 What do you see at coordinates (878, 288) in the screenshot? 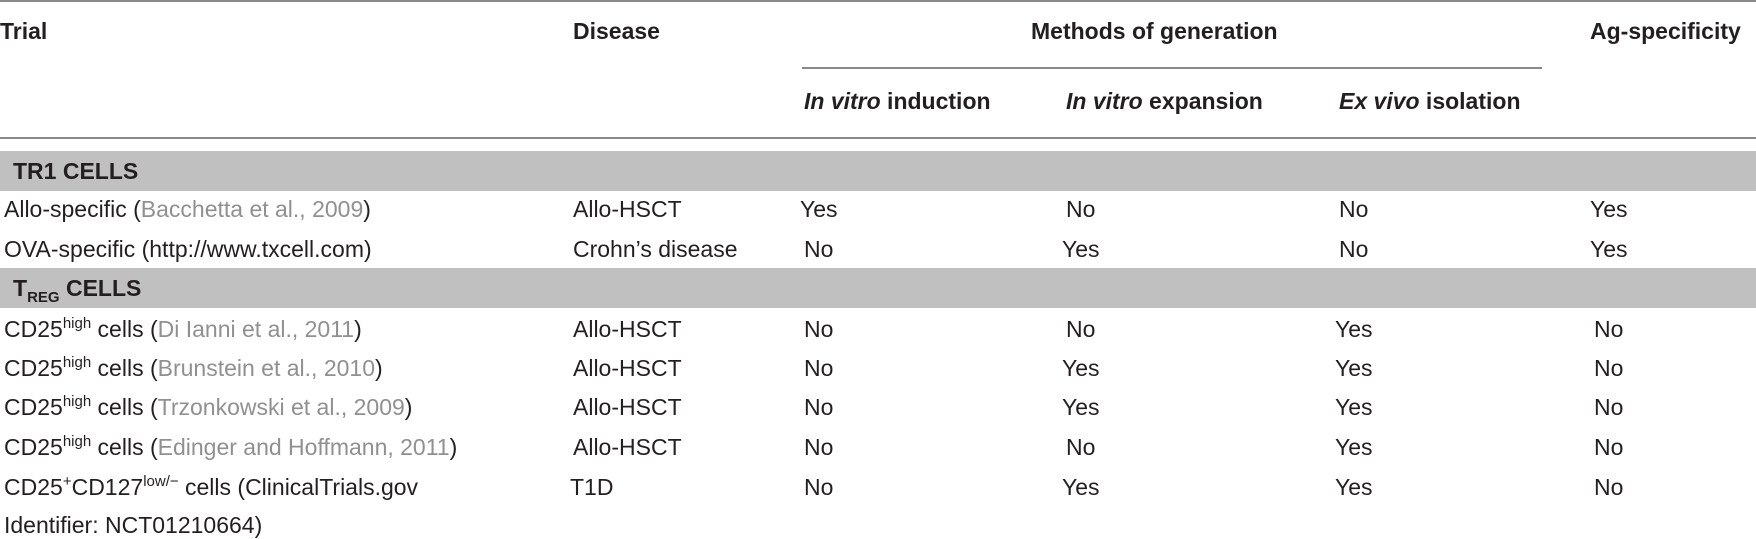
I see `section-band-treg` at bounding box center [878, 288].